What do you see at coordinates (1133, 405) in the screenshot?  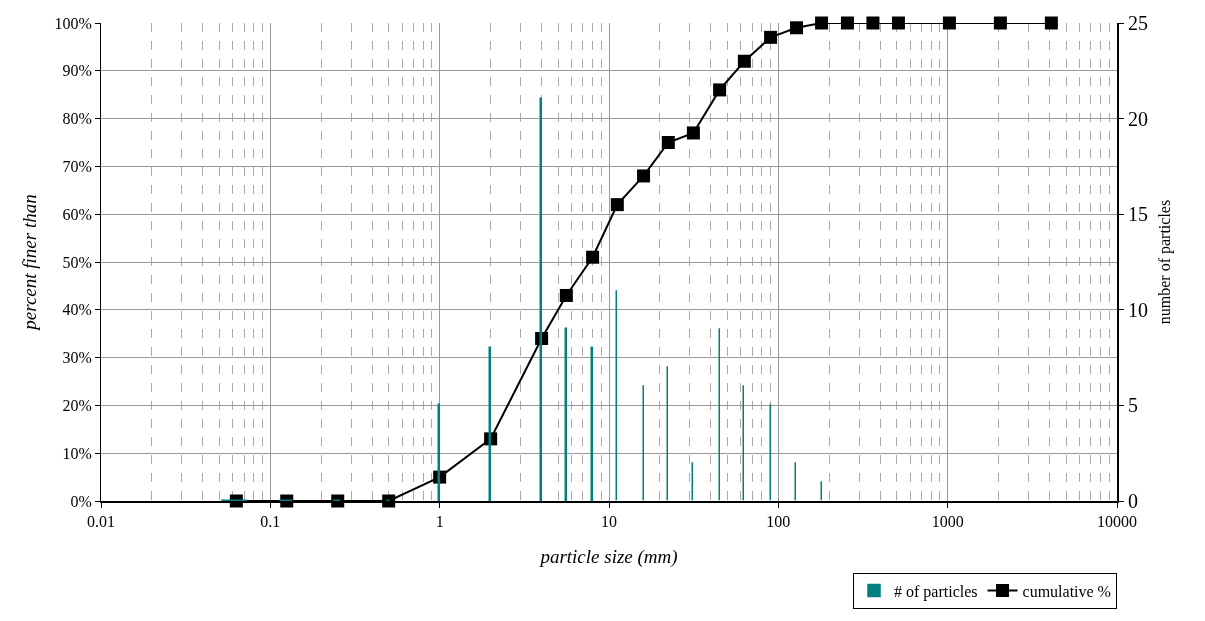 I see `y2-tick-label: 5` at bounding box center [1133, 405].